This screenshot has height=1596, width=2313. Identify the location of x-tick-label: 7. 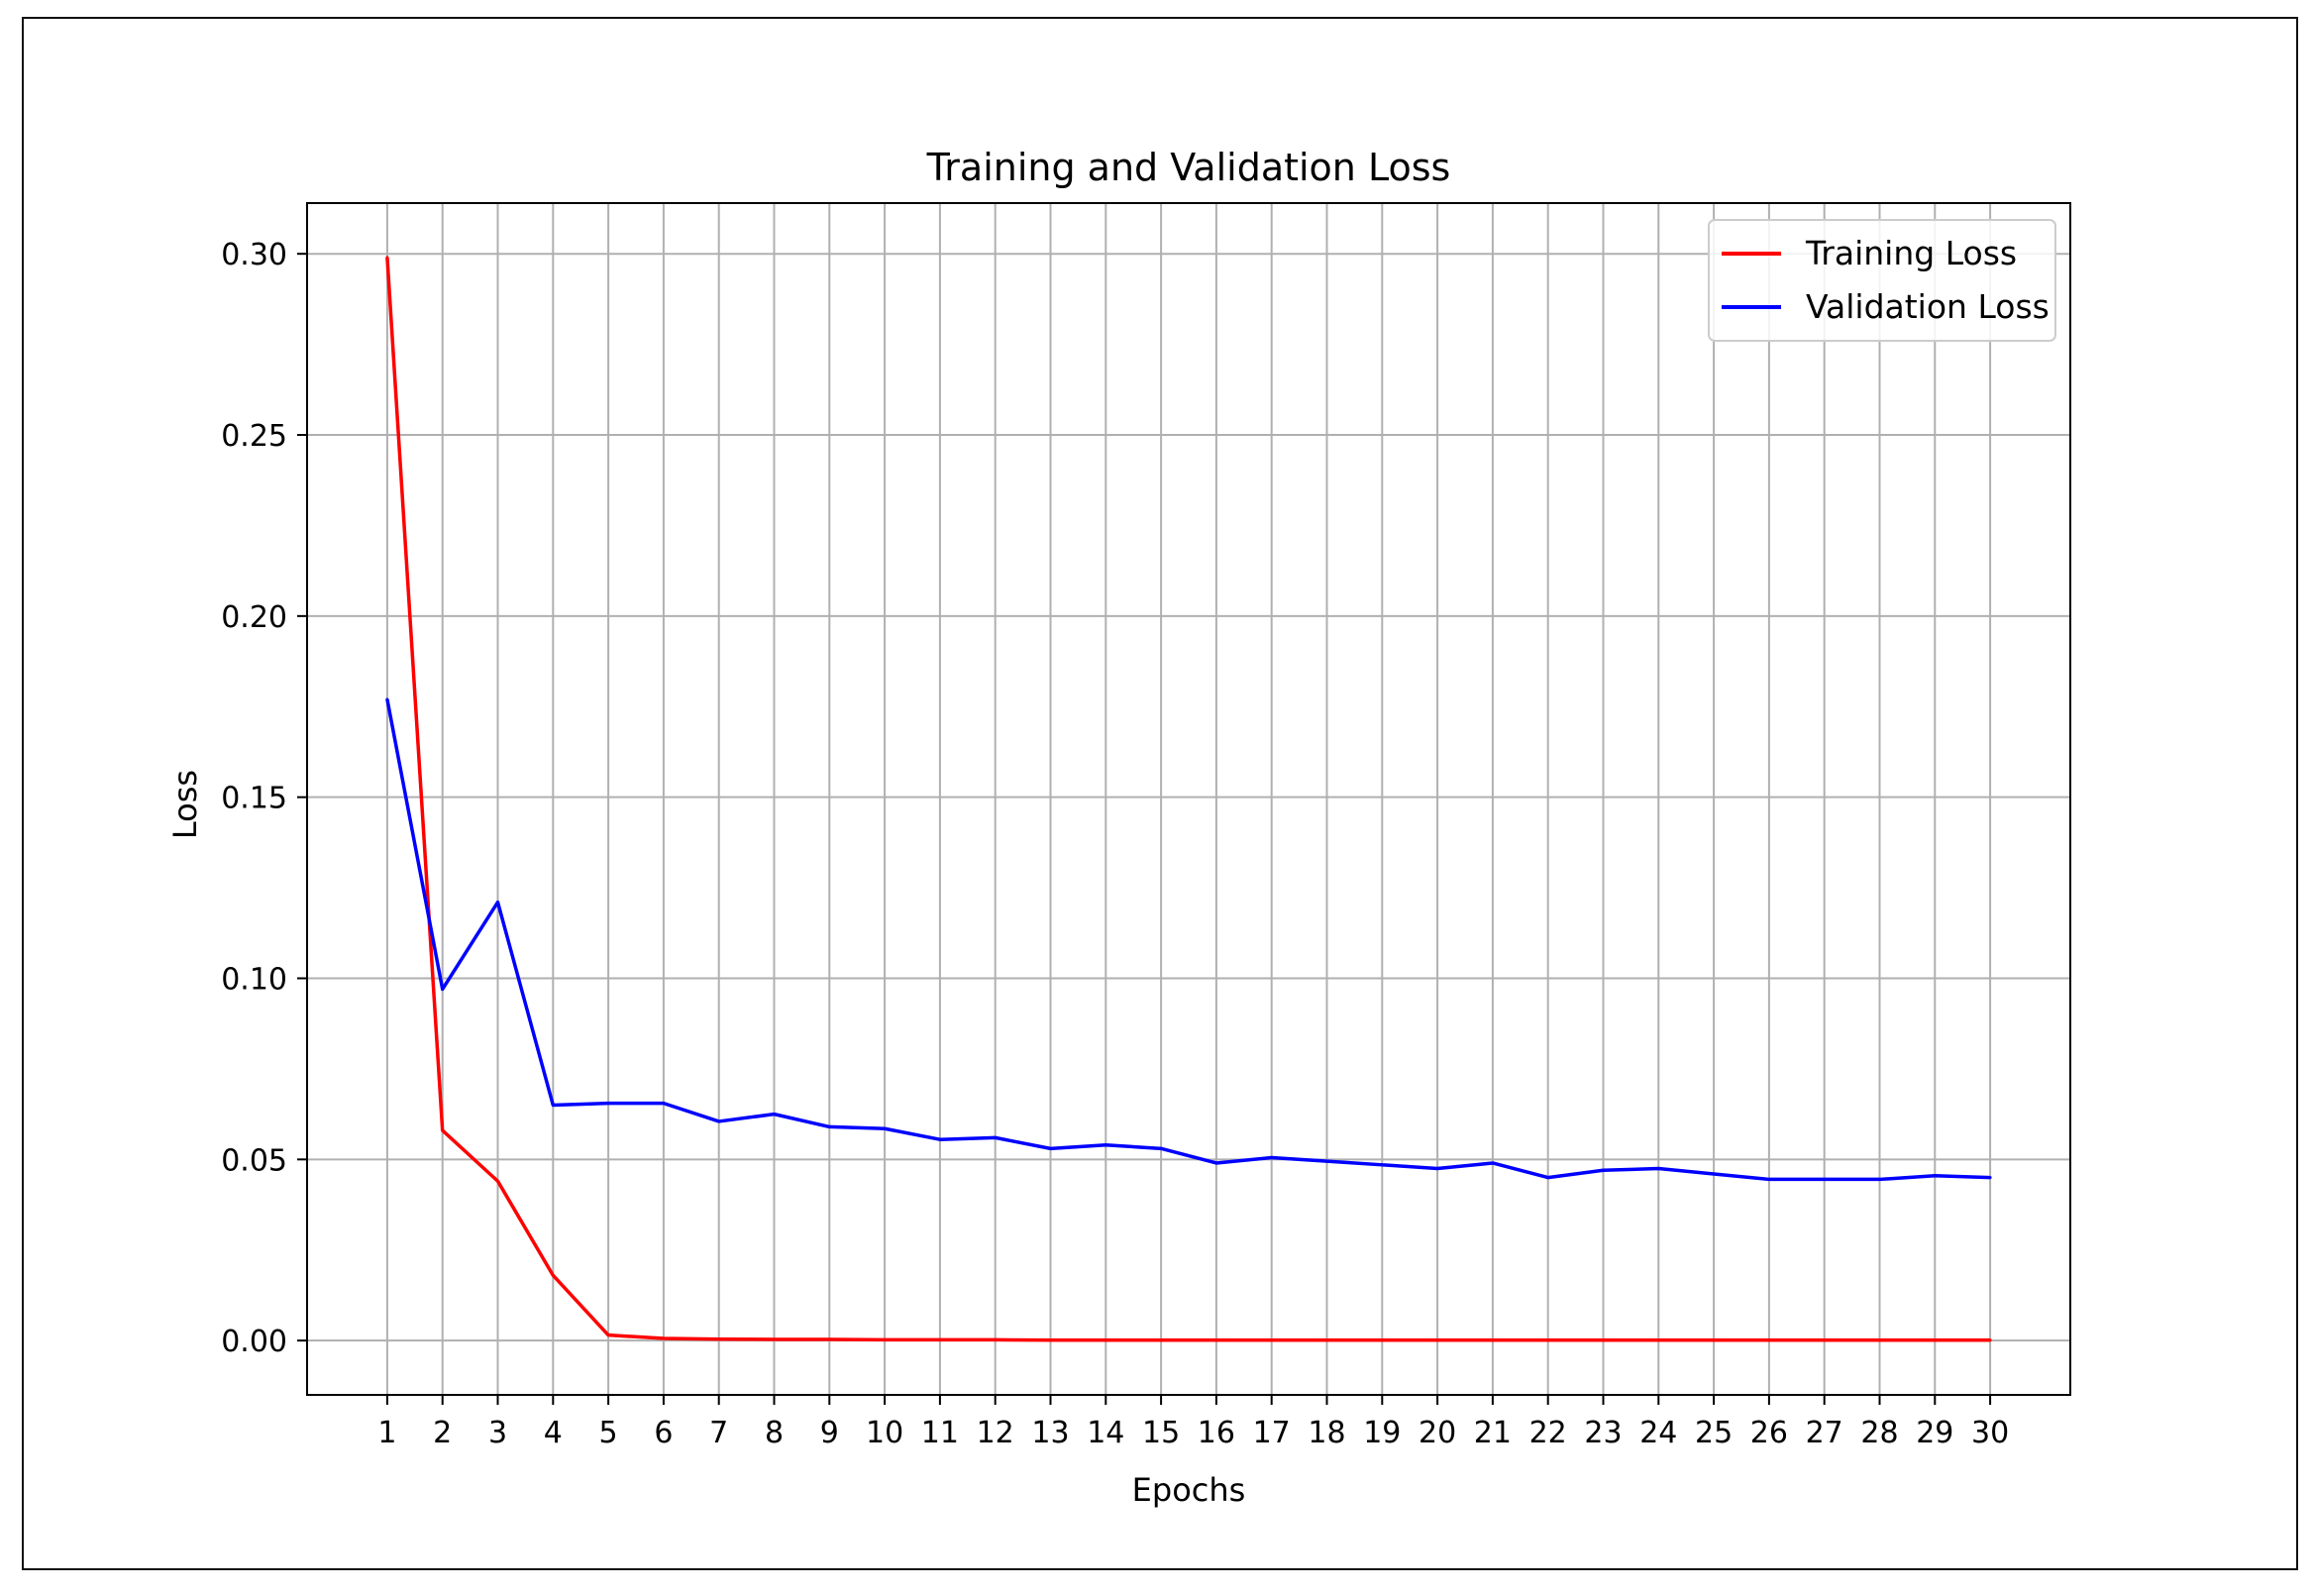
(718, 1433).